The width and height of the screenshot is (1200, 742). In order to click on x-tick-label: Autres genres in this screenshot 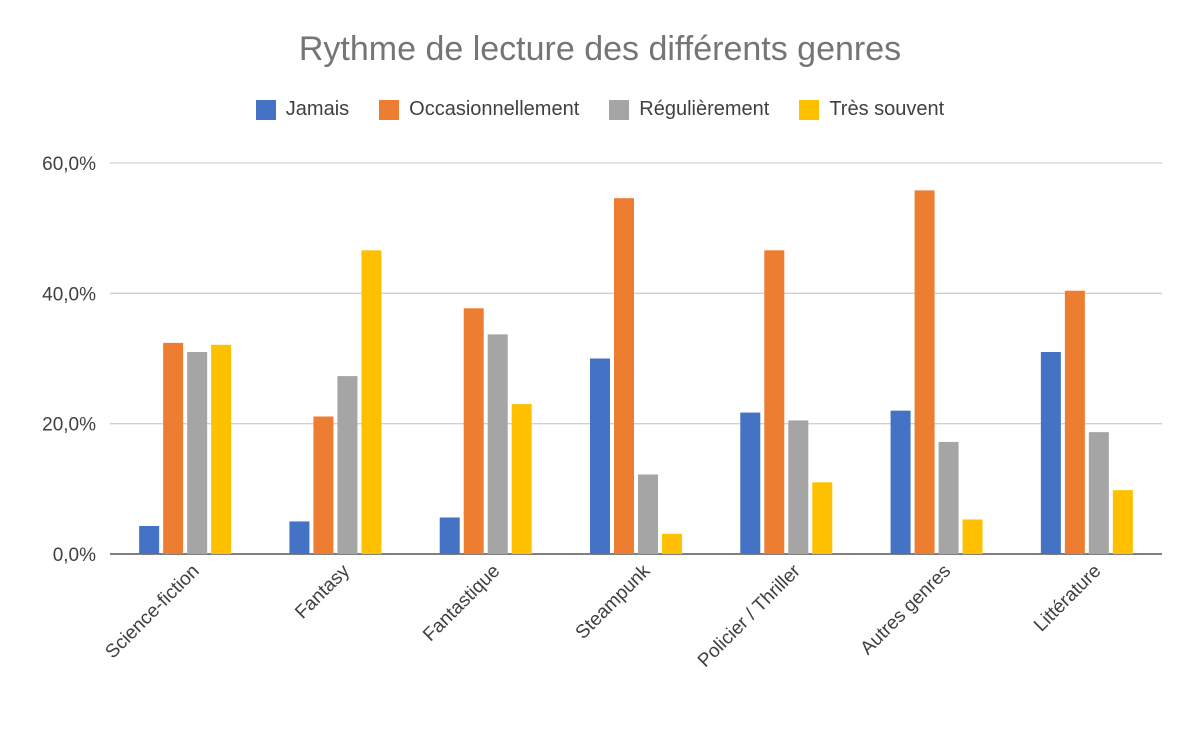, I will do `click(906, 610)`.